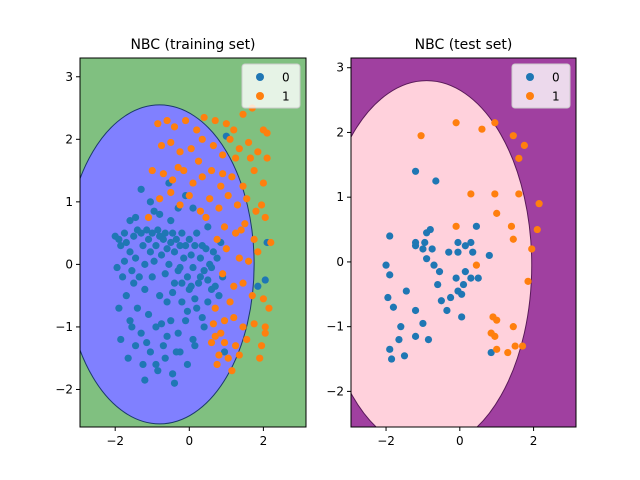  Describe the element at coordinates (64, 389) in the screenshot. I see `y-tick-label: −2` at that location.